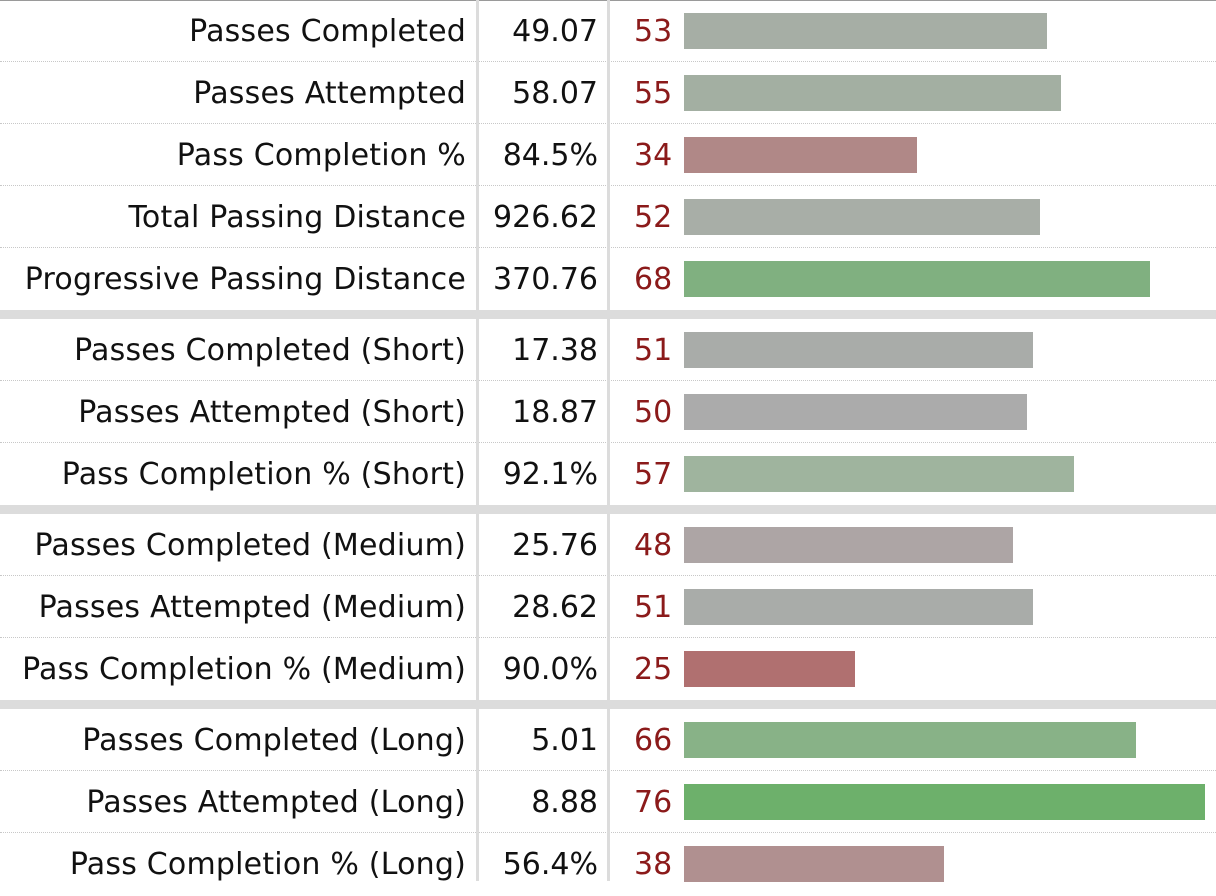 This screenshot has width=1216, height=896. What do you see at coordinates (653, 669) in the screenshot?
I see `percentile-label: 25` at bounding box center [653, 669].